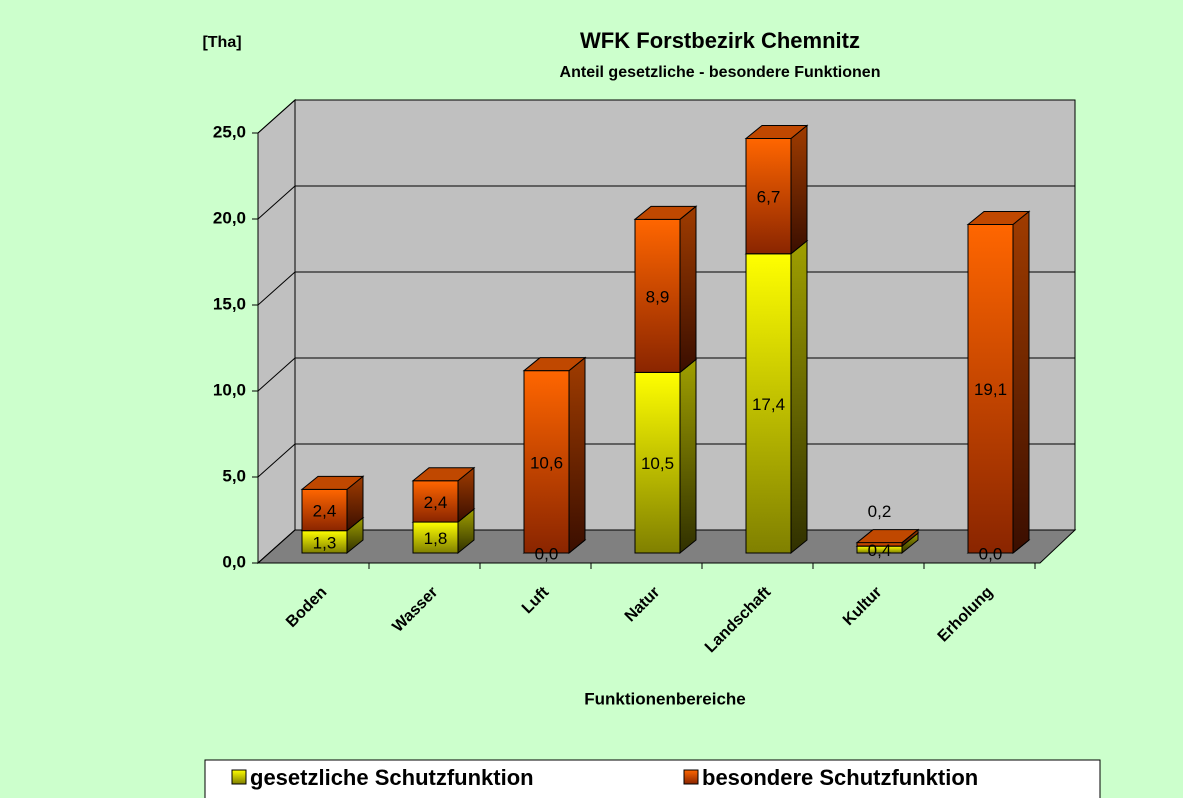 The height and width of the screenshot is (798, 1183). What do you see at coordinates (665, 698) in the screenshot?
I see `x-axis-label: Funktionenbereiche` at bounding box center [665, 698].